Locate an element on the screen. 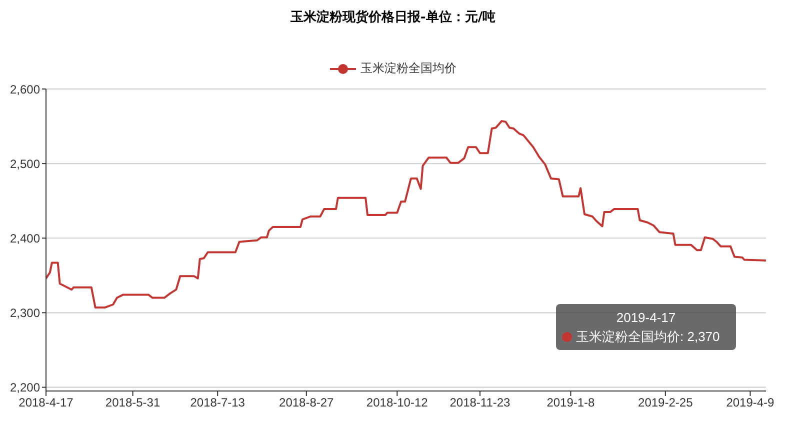 The width and height of the screenshot is (786, 431). x-tick-label: 2018-8-27 is located at coordinates (306, 403).